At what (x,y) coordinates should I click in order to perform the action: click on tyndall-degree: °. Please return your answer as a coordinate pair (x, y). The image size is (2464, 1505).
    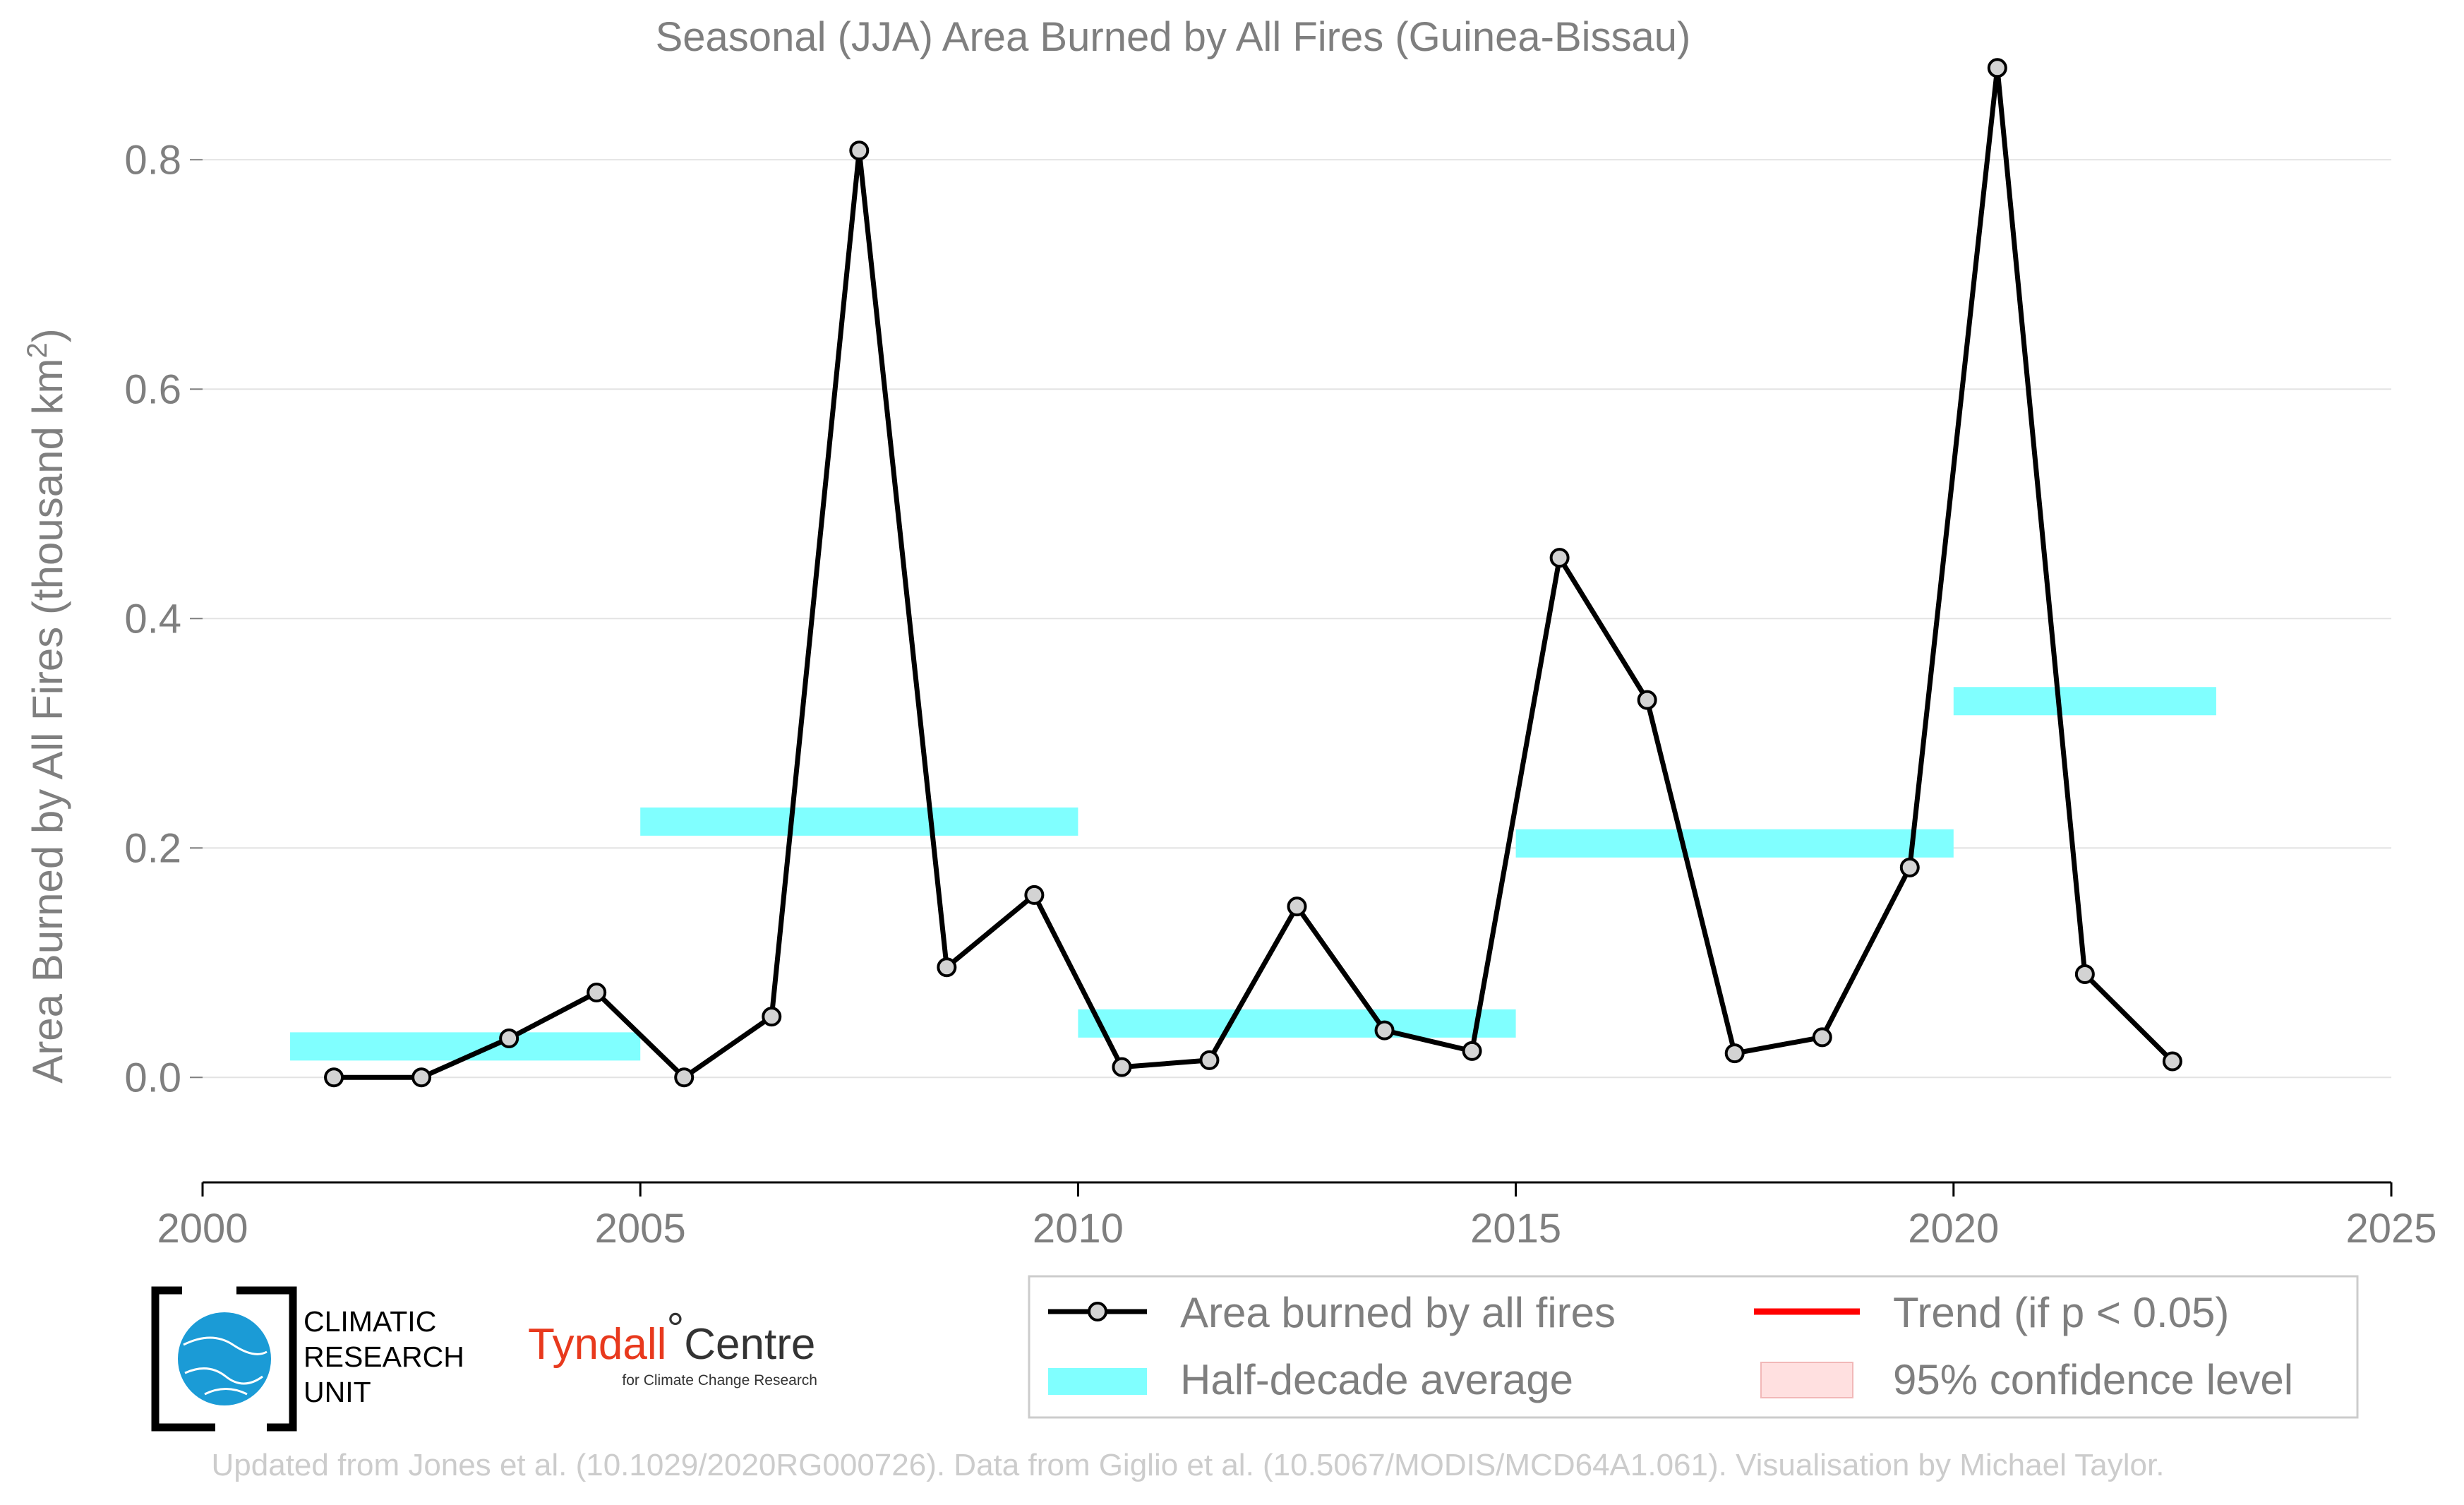
    Looking at the image, I should click on (675, 1329).